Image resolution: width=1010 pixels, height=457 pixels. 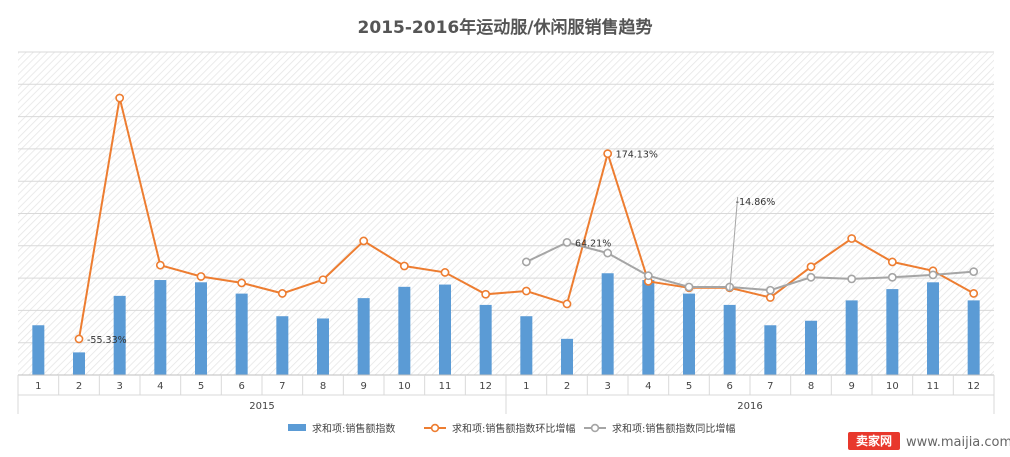 What do you see at coordinates (297, 427) in the screenshot?
I see `legend-swatch-bar` at bounding box center [297, 427].